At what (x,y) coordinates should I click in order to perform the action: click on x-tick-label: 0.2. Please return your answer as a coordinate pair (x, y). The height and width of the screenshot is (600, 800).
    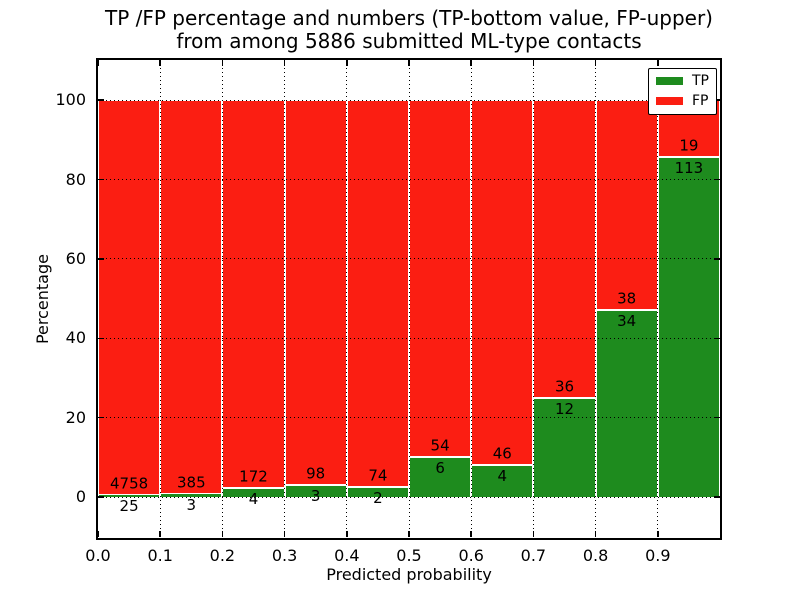
    Looking at the image, I should click on (222, 555).